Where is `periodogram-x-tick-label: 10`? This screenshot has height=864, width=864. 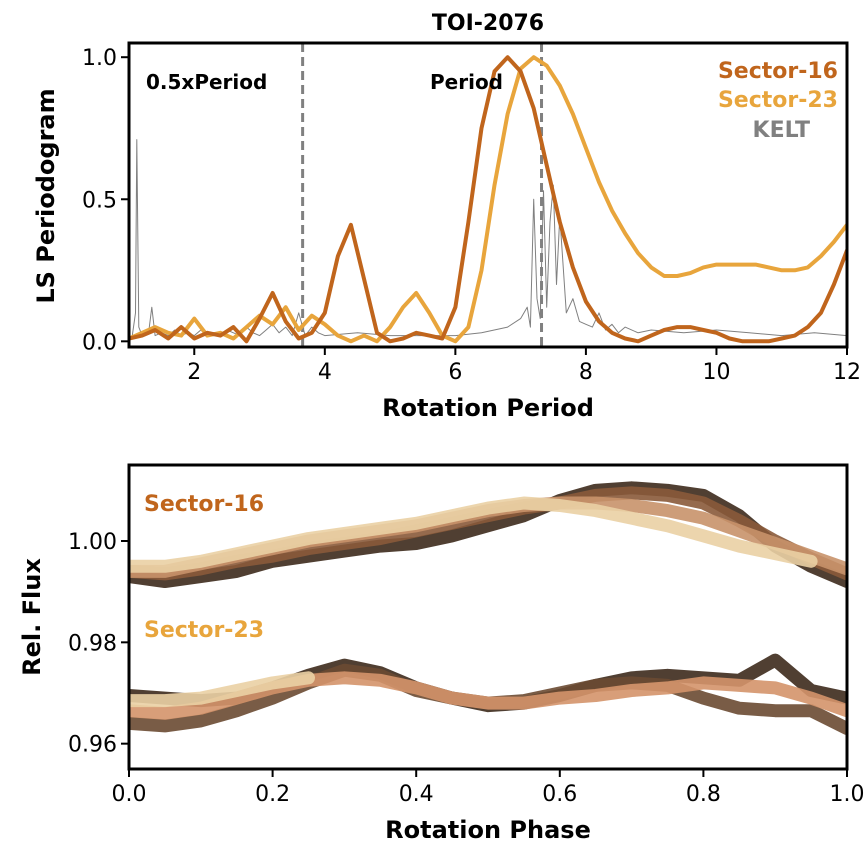
periodogram-x-tick-label: 10 is located at coordinates (716, 372).